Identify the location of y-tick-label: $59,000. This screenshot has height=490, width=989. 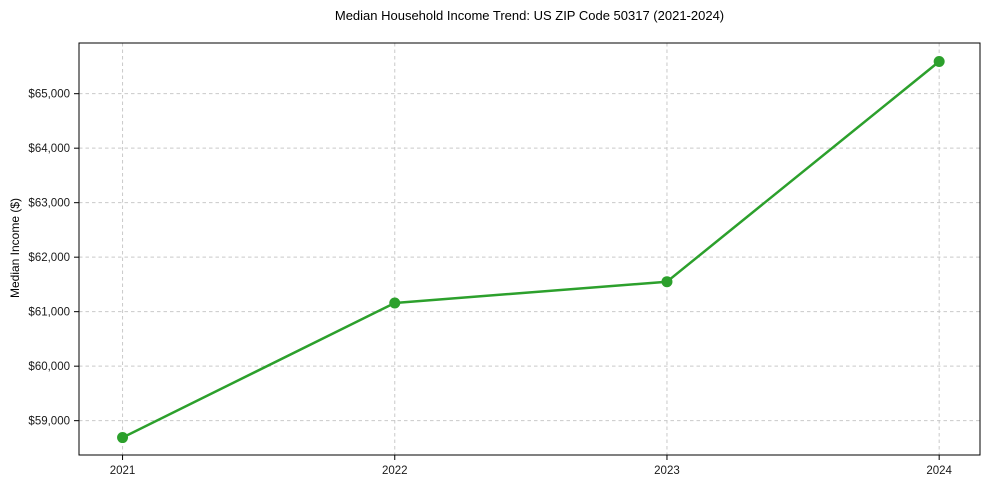
(49, 422).